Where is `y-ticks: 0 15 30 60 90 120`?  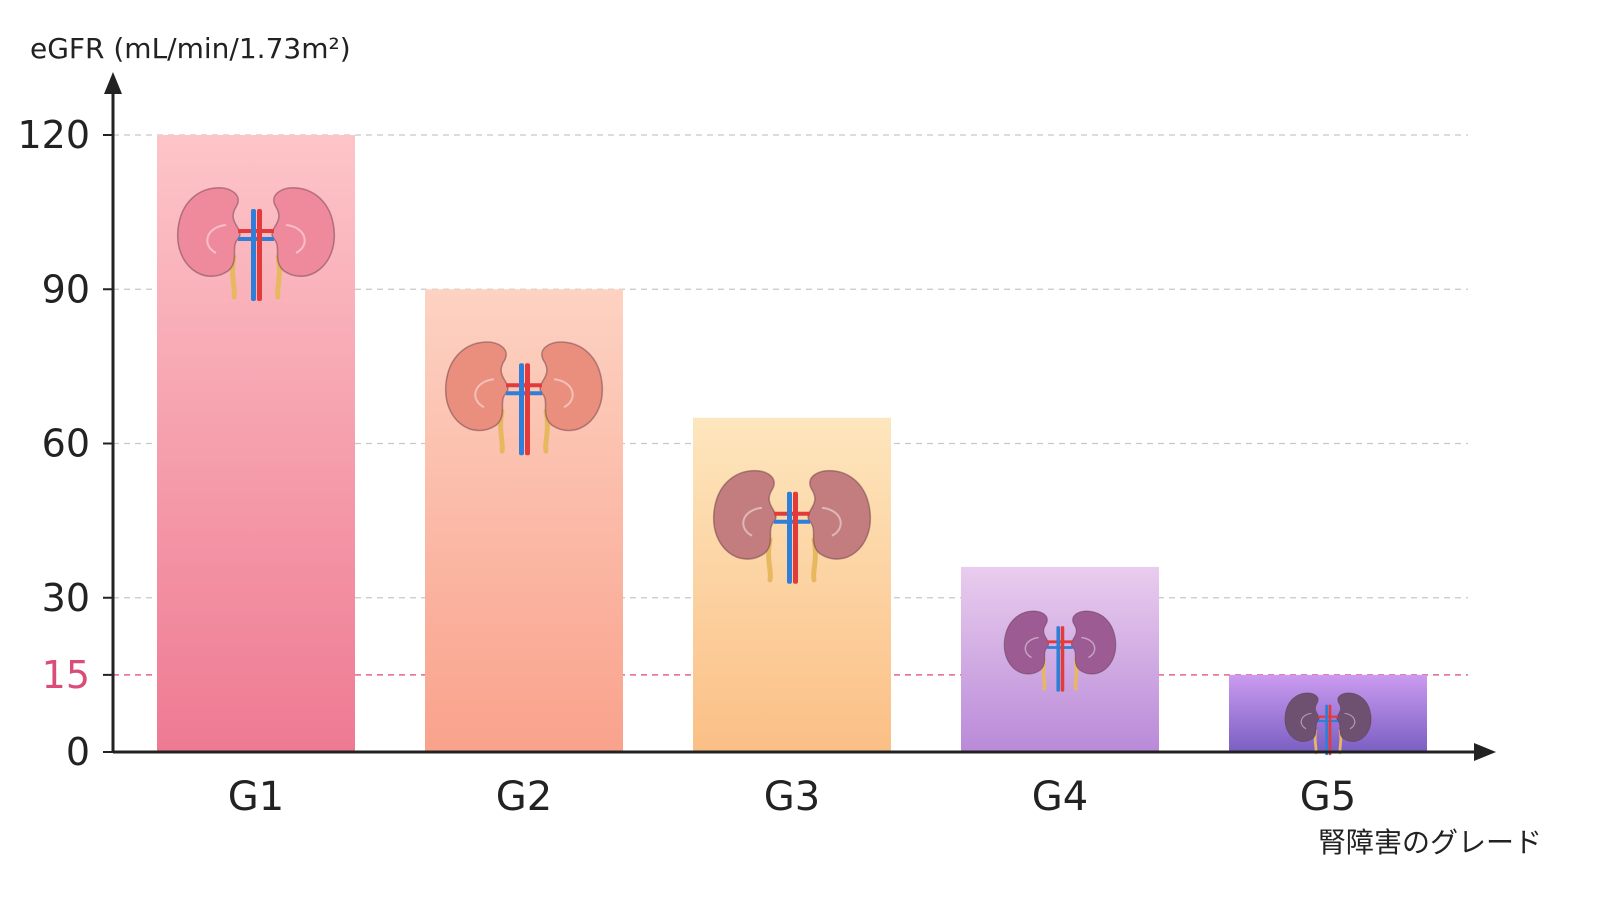
y-ticks: 0 15 30 60 90 120 is located at coordinates (65, 443).